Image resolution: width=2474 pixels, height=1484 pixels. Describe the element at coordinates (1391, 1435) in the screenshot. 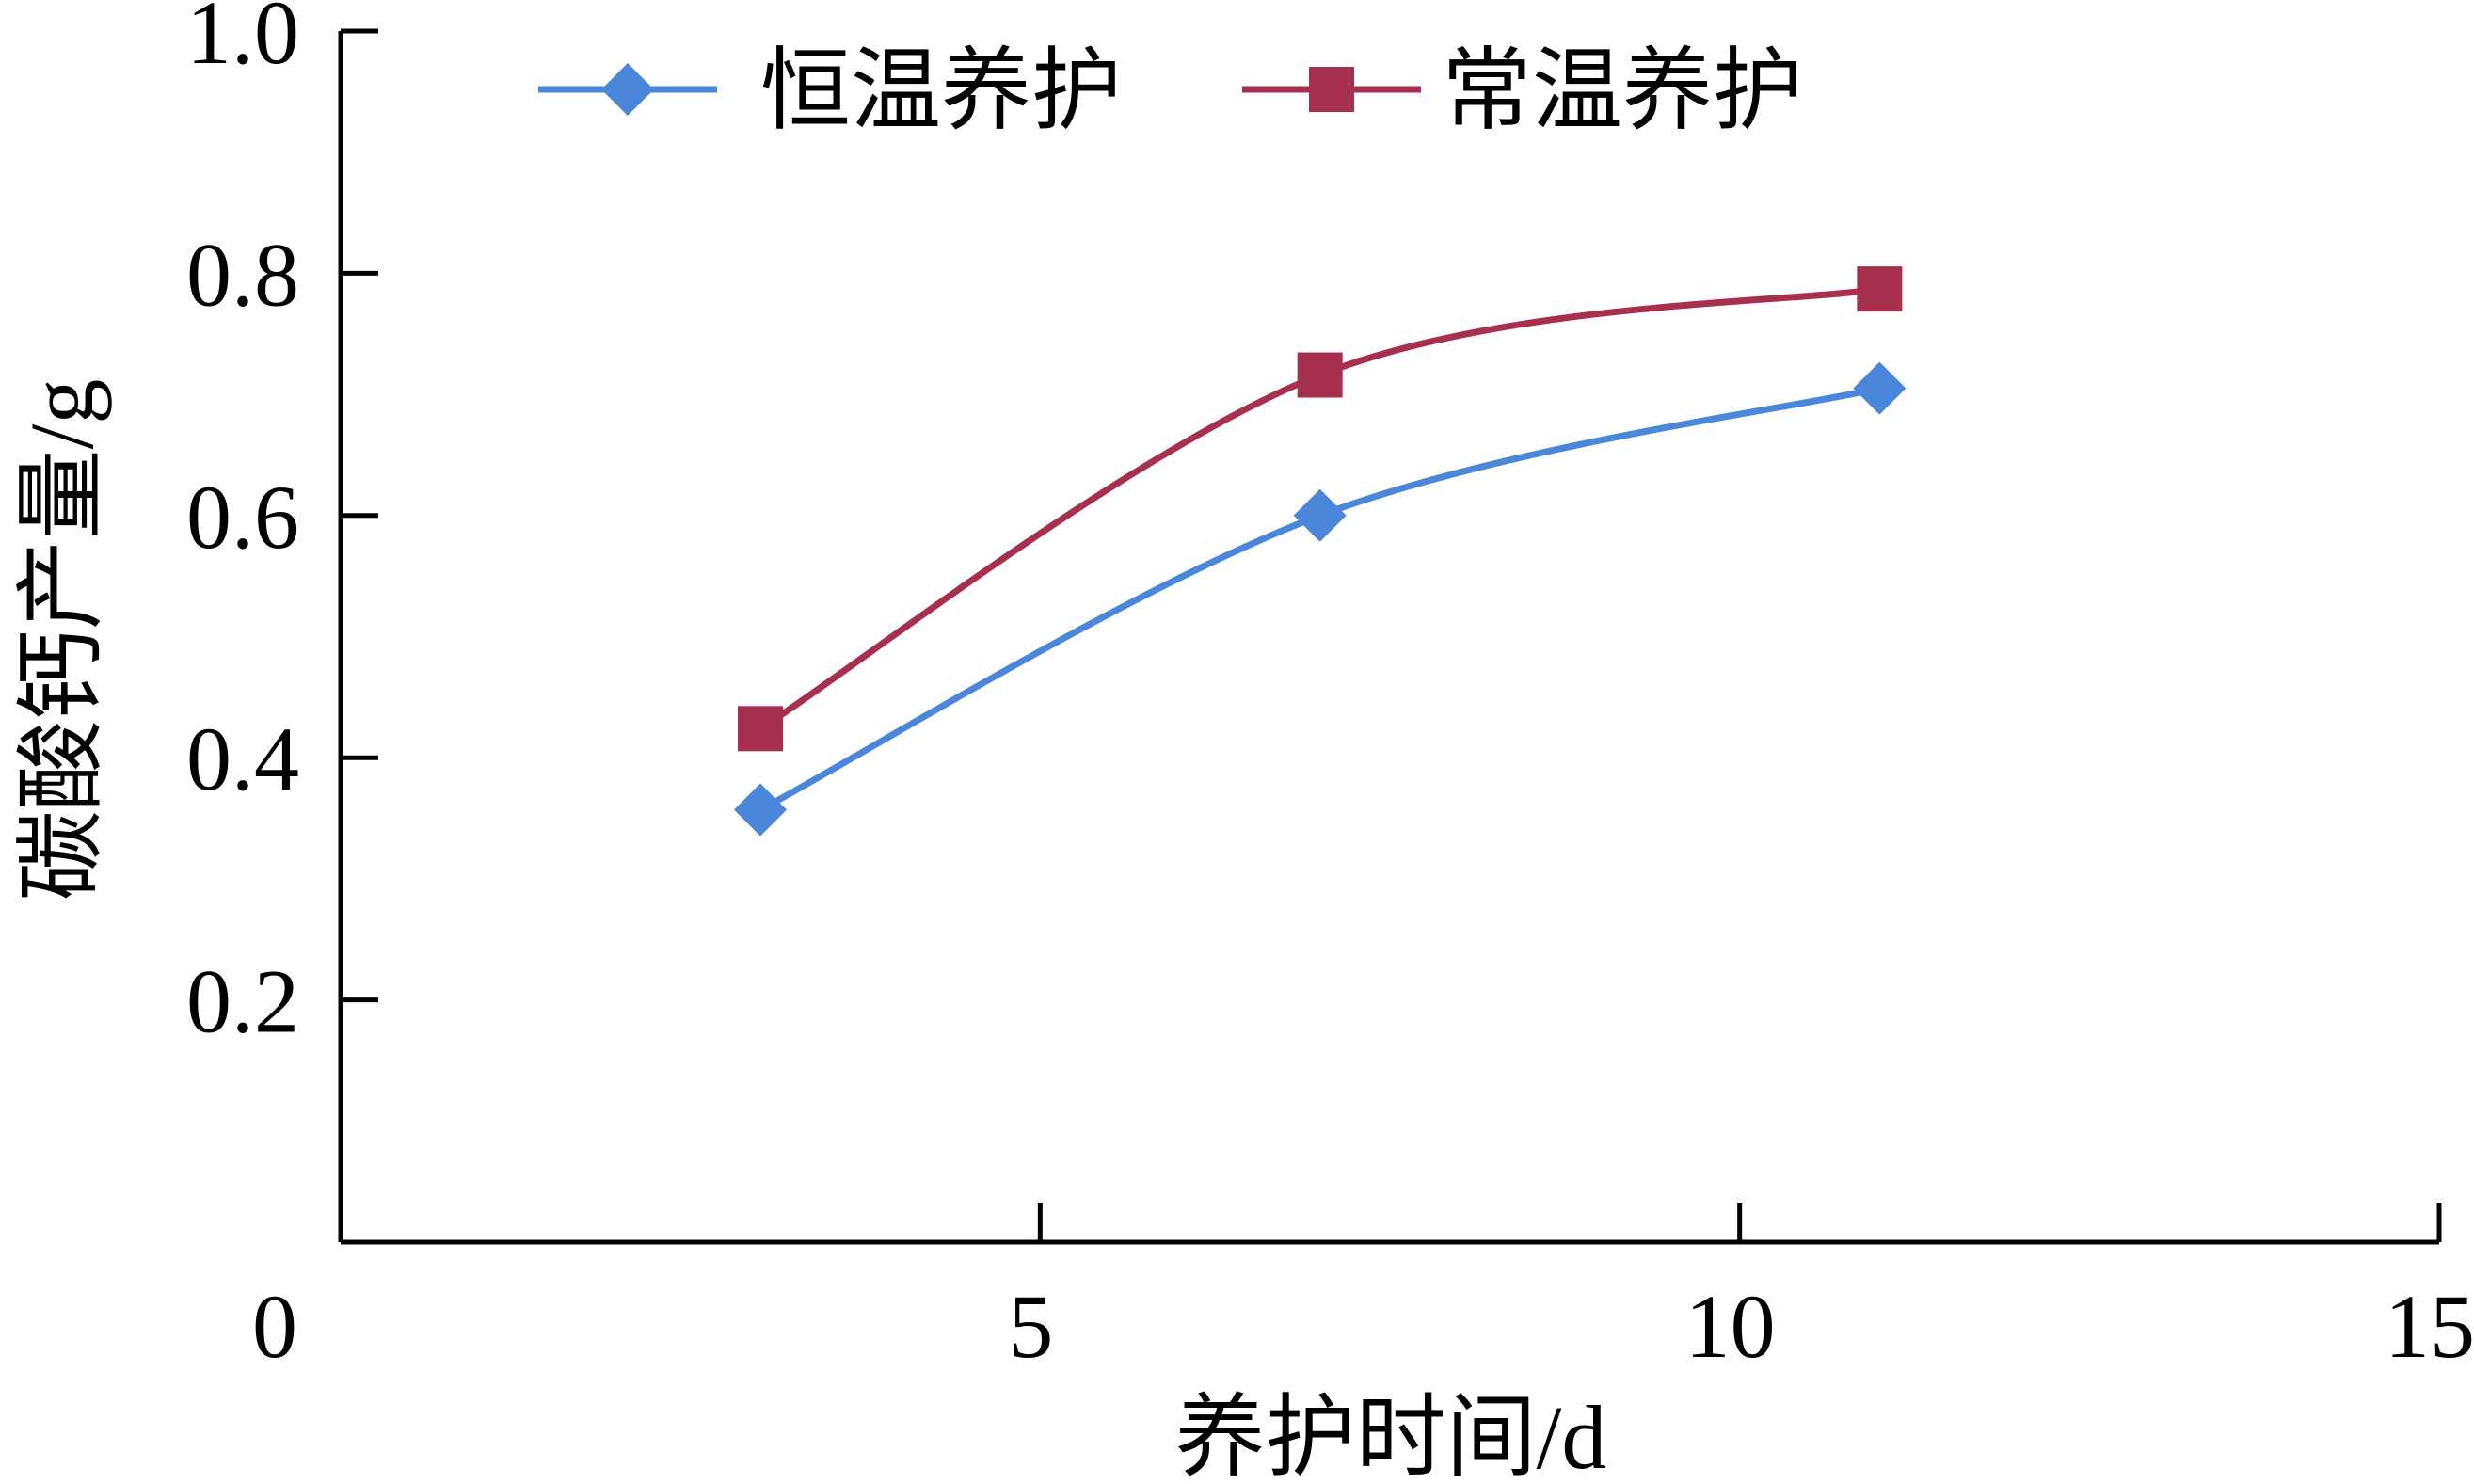

I see `x-axis-title: 养护时间/d` at that location.